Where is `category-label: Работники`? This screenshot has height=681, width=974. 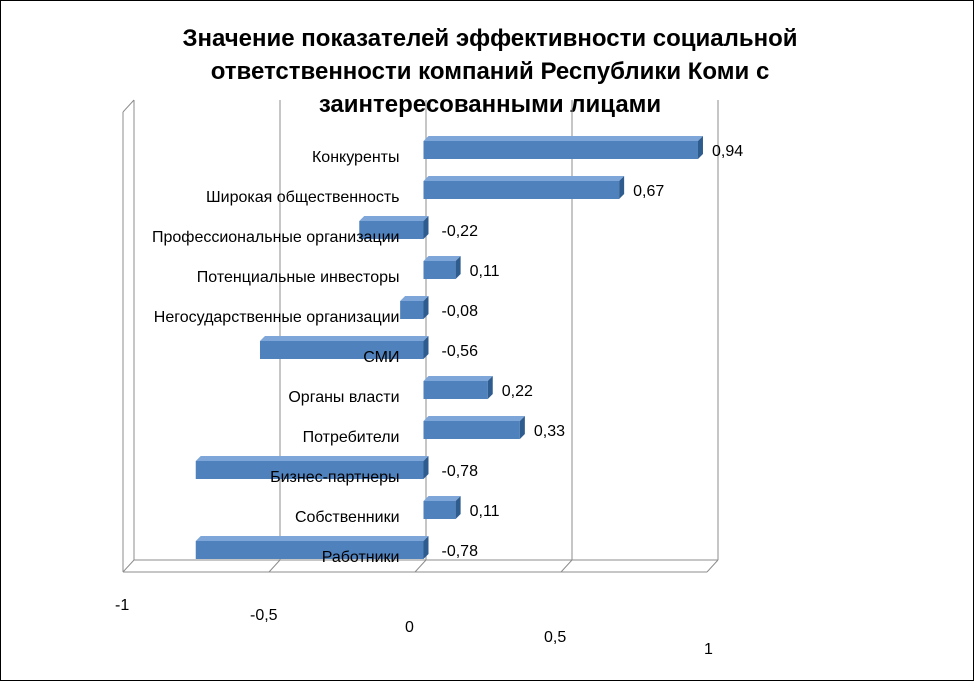 category-label: Работники is located at coordinates (361, 557).